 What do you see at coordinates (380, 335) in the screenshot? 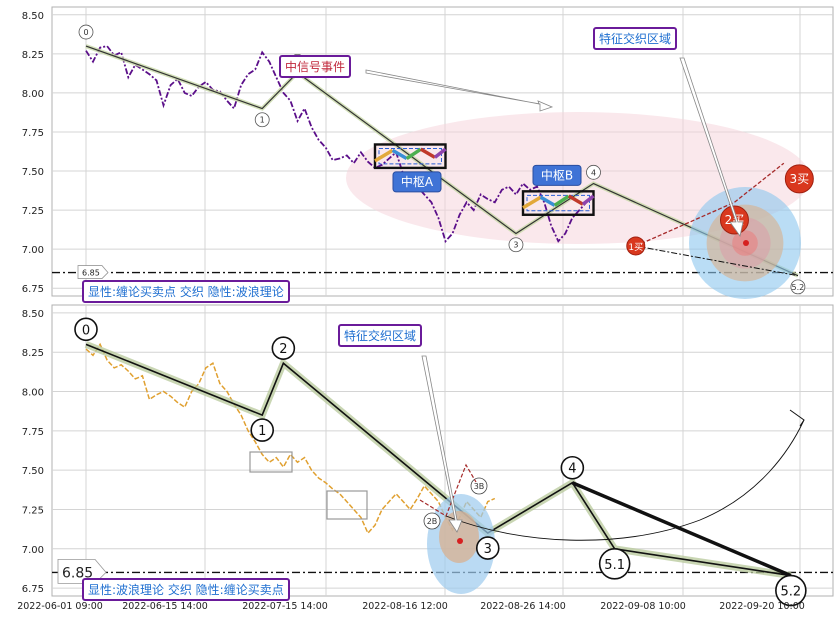
I see `feature-zone-label-bottom: 特征交织区域` at bounding box center [380, 335].